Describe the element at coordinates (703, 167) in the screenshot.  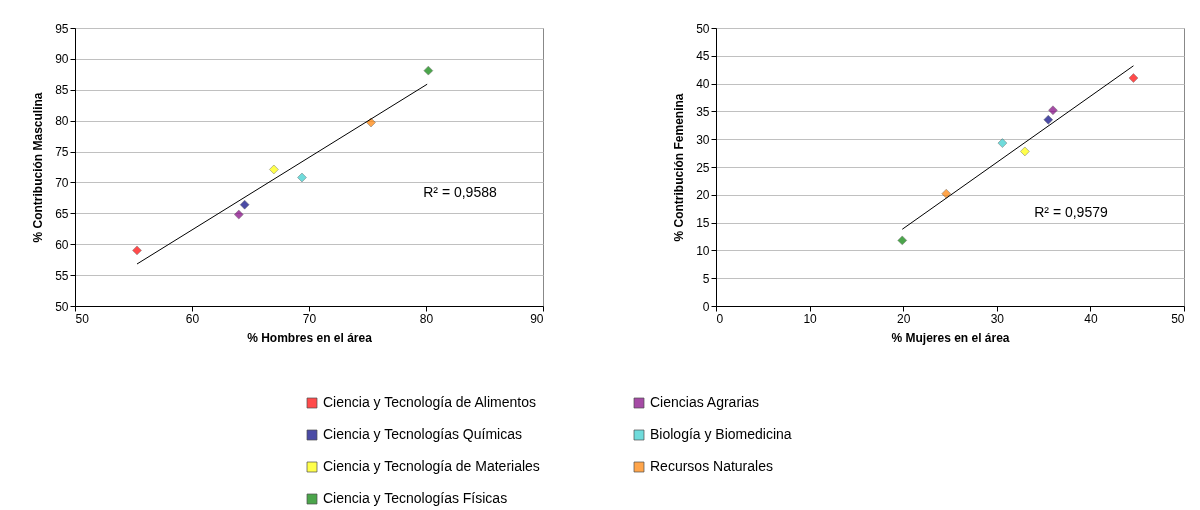
I see `y-tick-label: 25` at that location.